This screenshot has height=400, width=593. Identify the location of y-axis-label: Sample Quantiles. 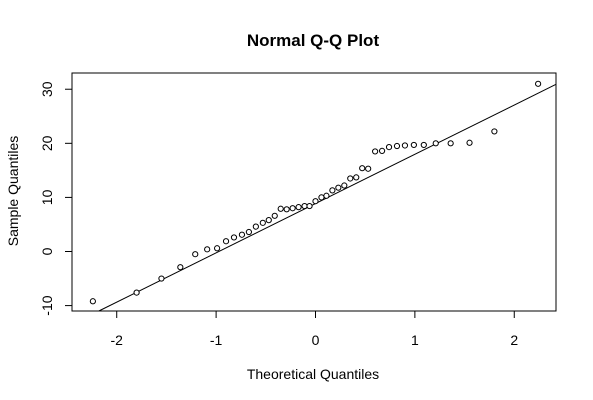
(13, 191).